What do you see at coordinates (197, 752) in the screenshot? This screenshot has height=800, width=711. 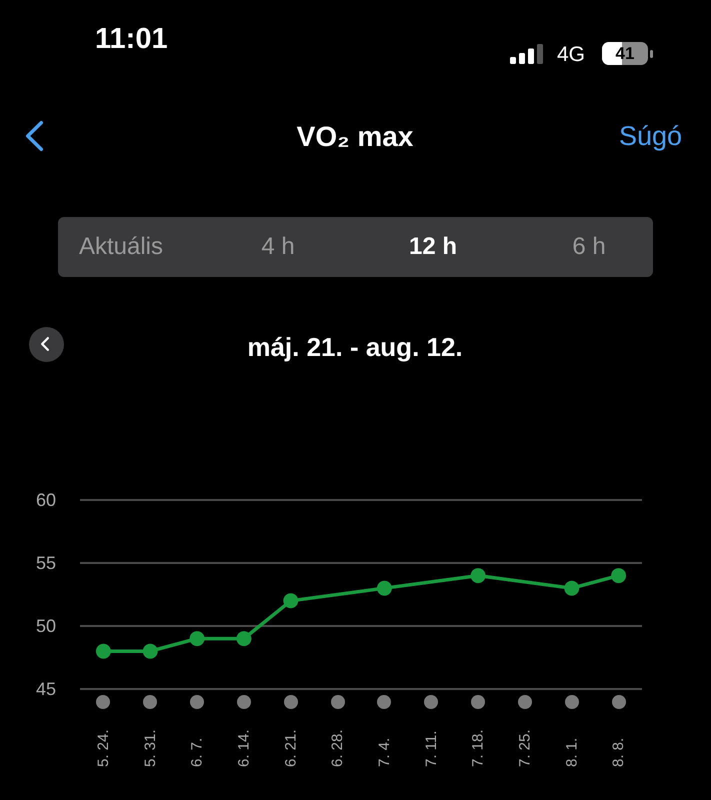 I see `x-tick-label: 6. 7.` at bounding box center [197, 752].